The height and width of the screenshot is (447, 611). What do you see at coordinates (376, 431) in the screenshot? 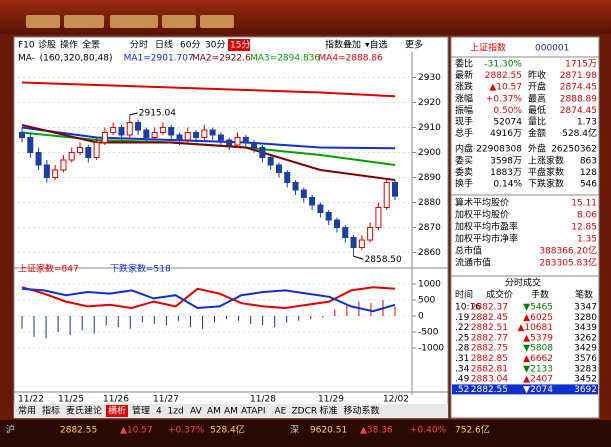
I see `status-item: ▲38.36` at bounding box center [376, 431].